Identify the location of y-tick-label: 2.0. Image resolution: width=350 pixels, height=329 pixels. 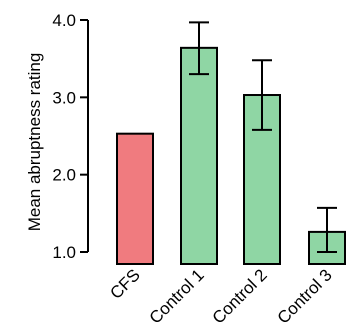
(64, 175).